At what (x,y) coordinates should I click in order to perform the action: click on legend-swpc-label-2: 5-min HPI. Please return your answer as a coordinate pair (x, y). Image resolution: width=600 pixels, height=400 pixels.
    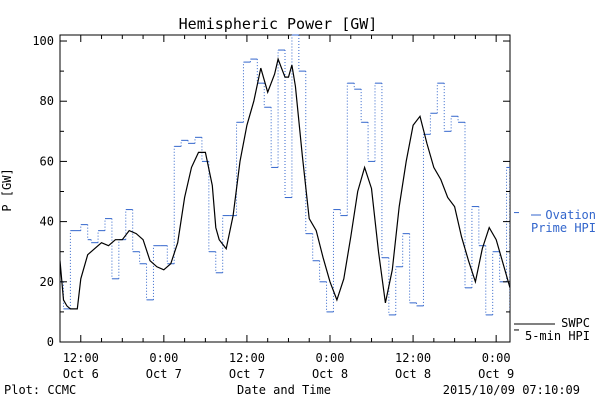
    Looking at the image, I should click on (557, 336).